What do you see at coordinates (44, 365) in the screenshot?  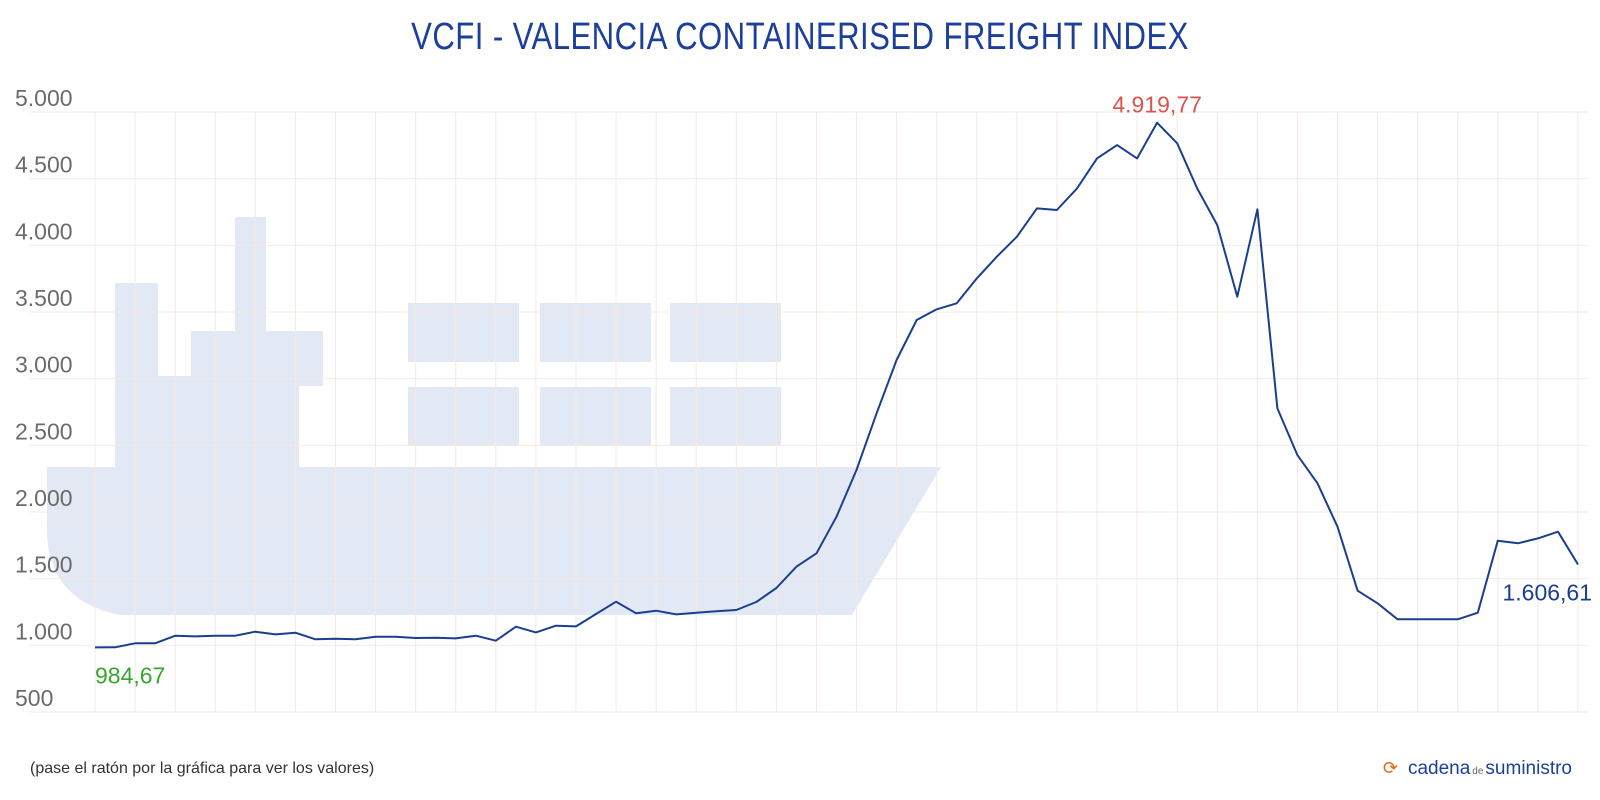 I see `y-tick-label: 3.000` at bounding box center [44, 365].